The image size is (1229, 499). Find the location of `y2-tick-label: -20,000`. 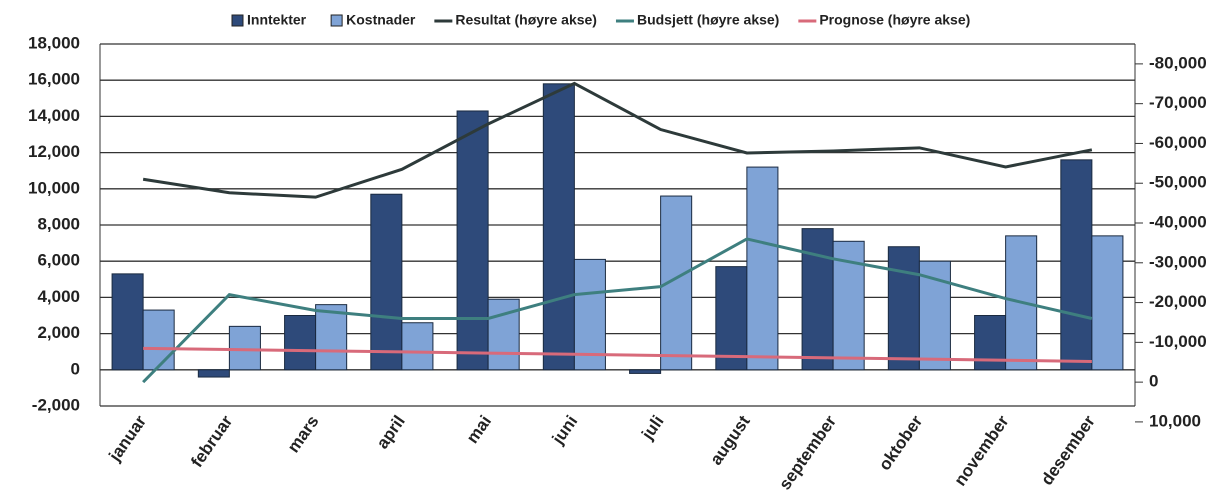

y2-tick-label: -20,000 is located at coordinates (1178, 301).